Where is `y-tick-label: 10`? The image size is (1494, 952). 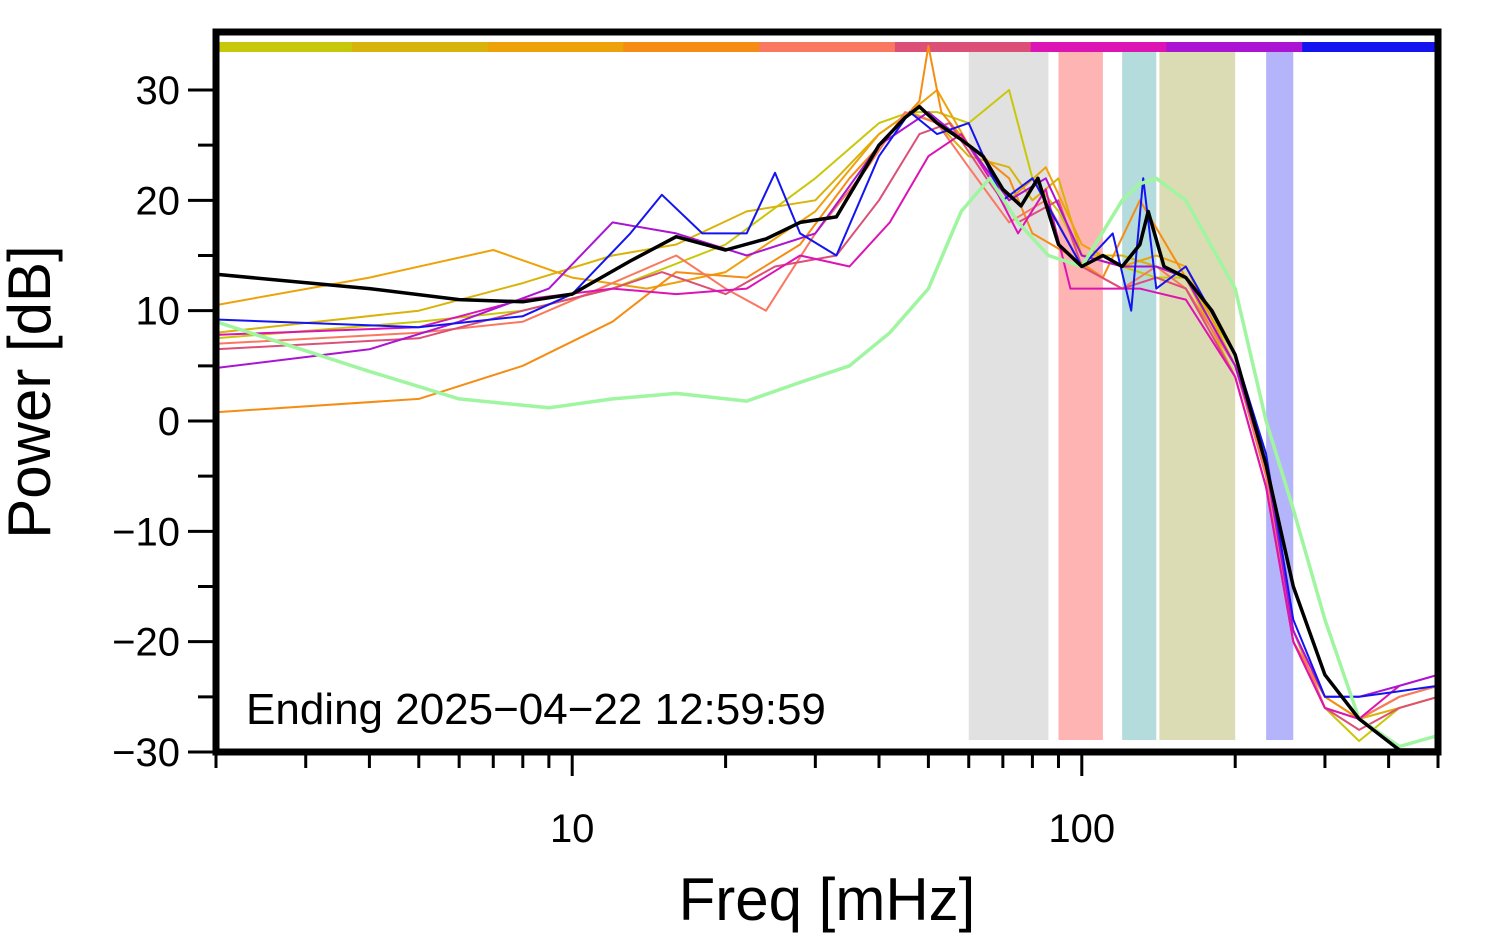
y-tick-label: 10 is located at coordinates (158, 312).